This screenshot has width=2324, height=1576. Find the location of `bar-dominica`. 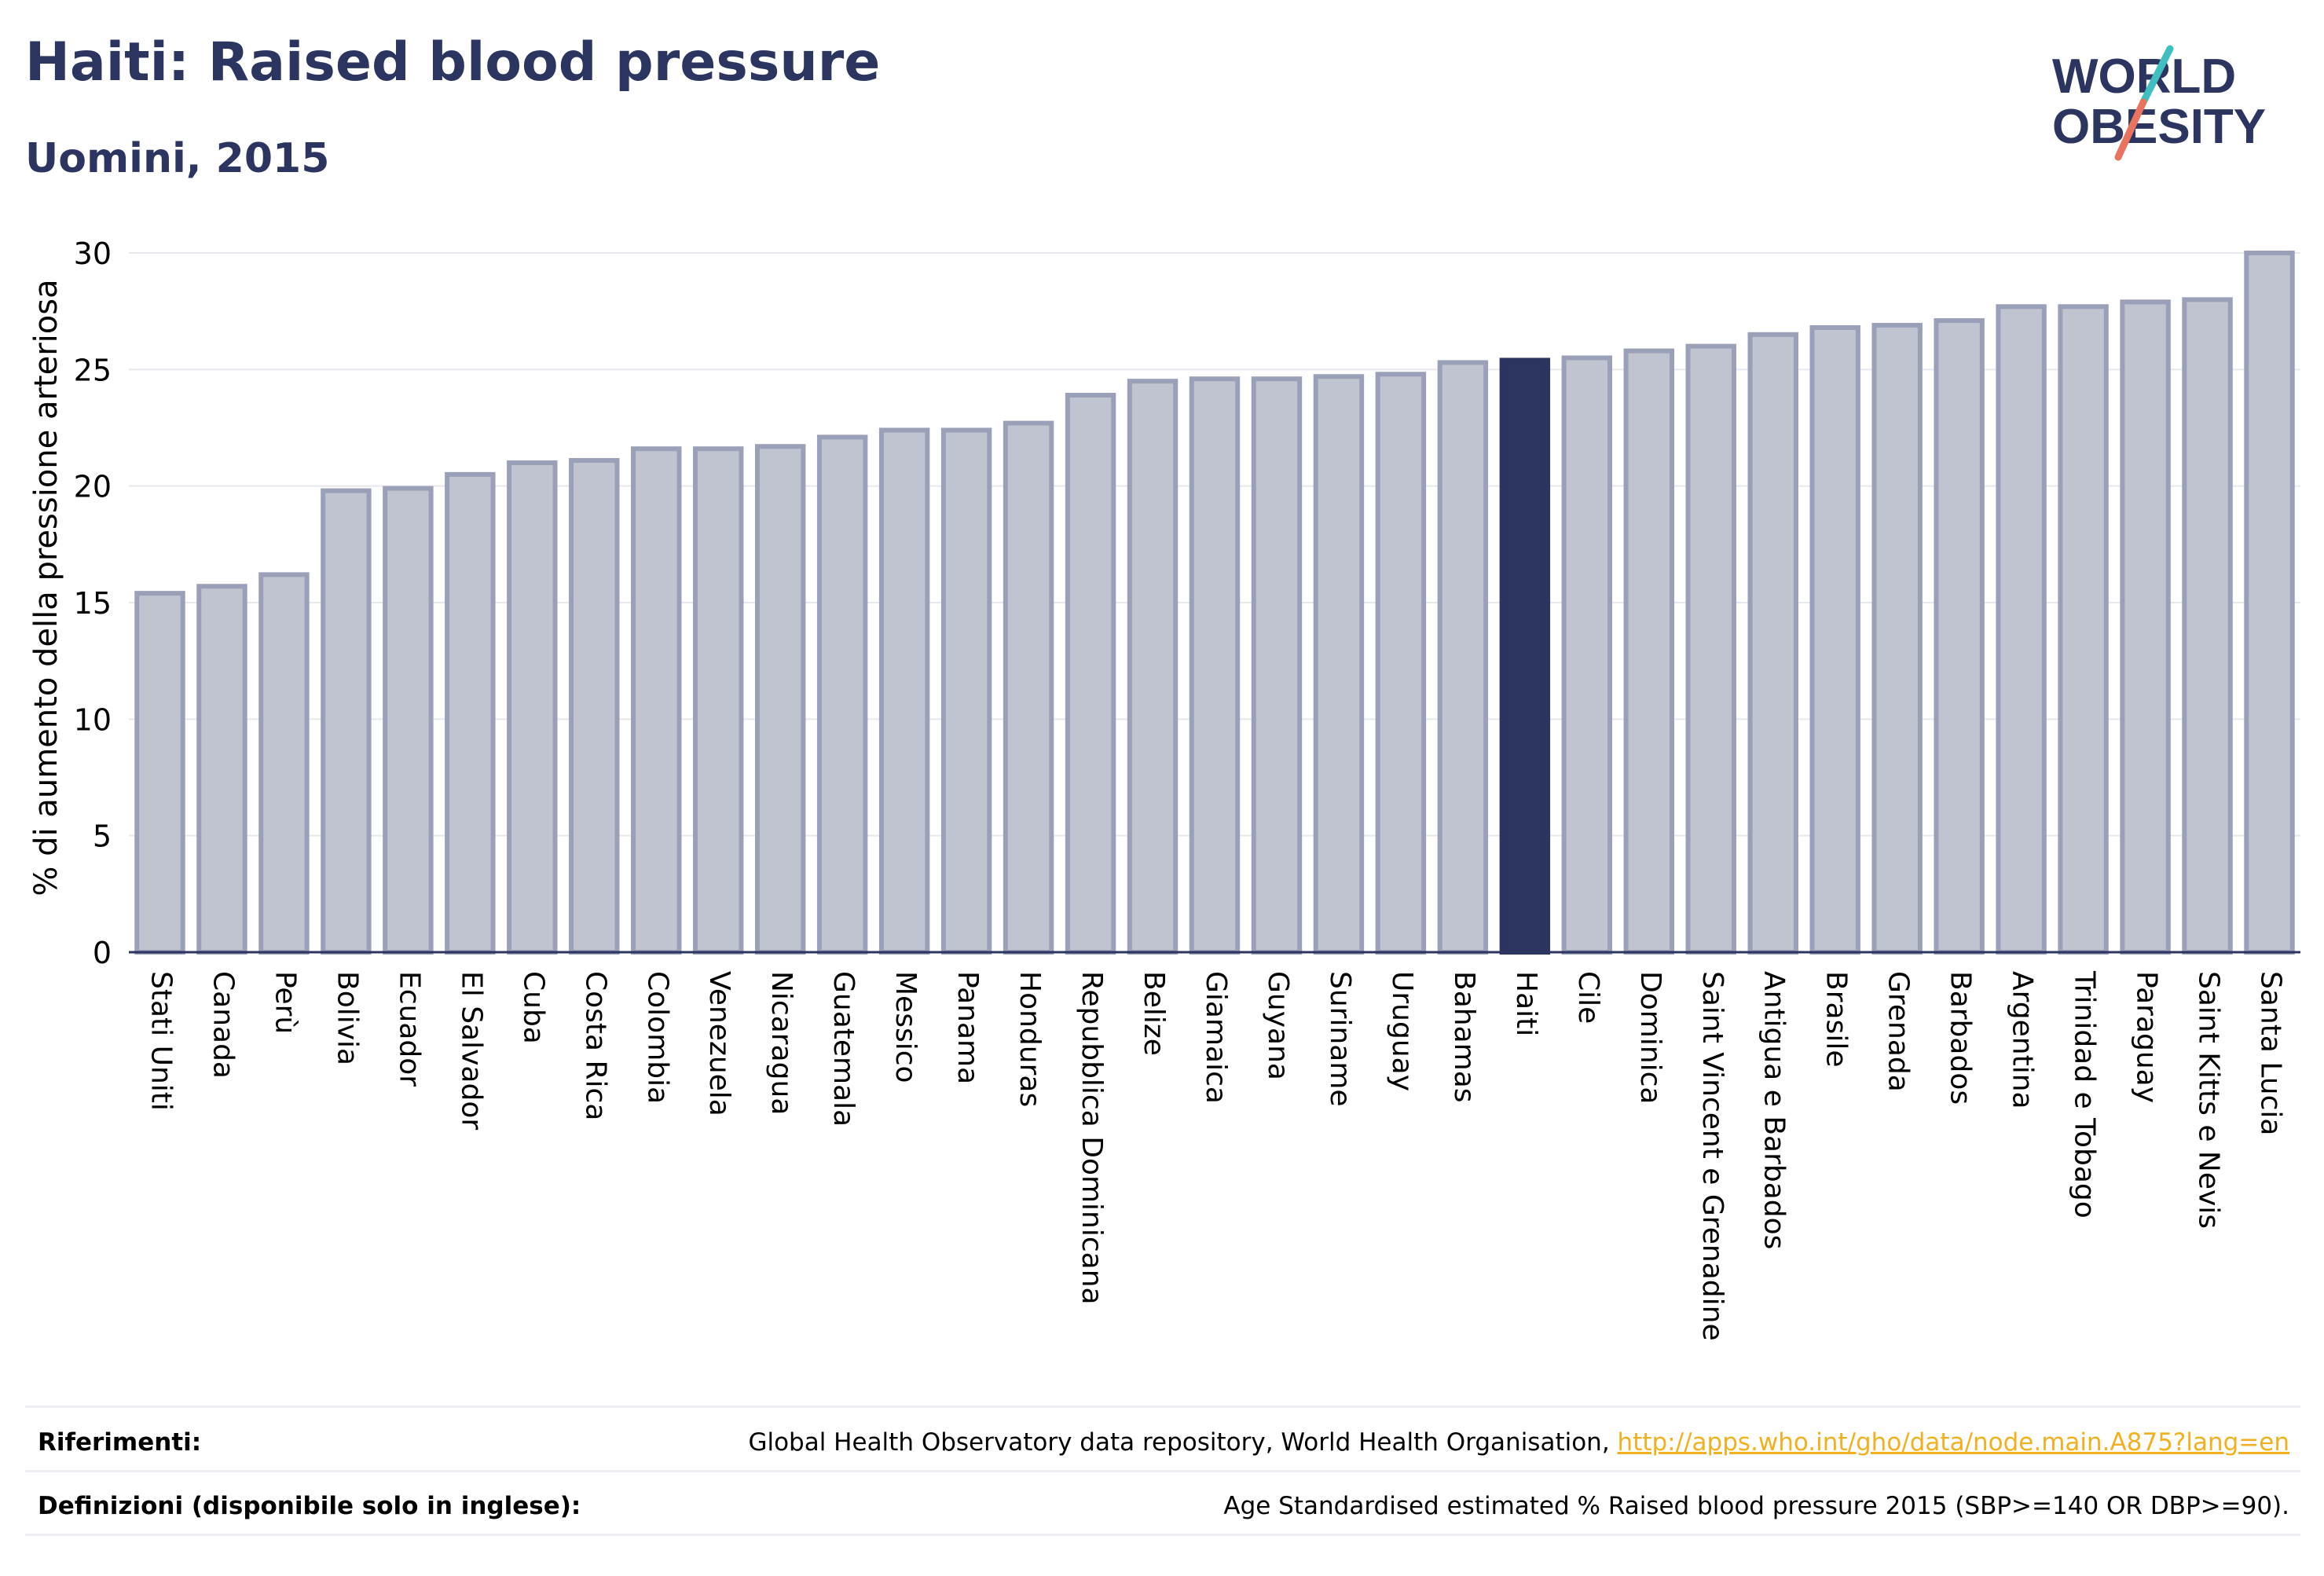

bar-dominica is located at coordinates (1649, 651).